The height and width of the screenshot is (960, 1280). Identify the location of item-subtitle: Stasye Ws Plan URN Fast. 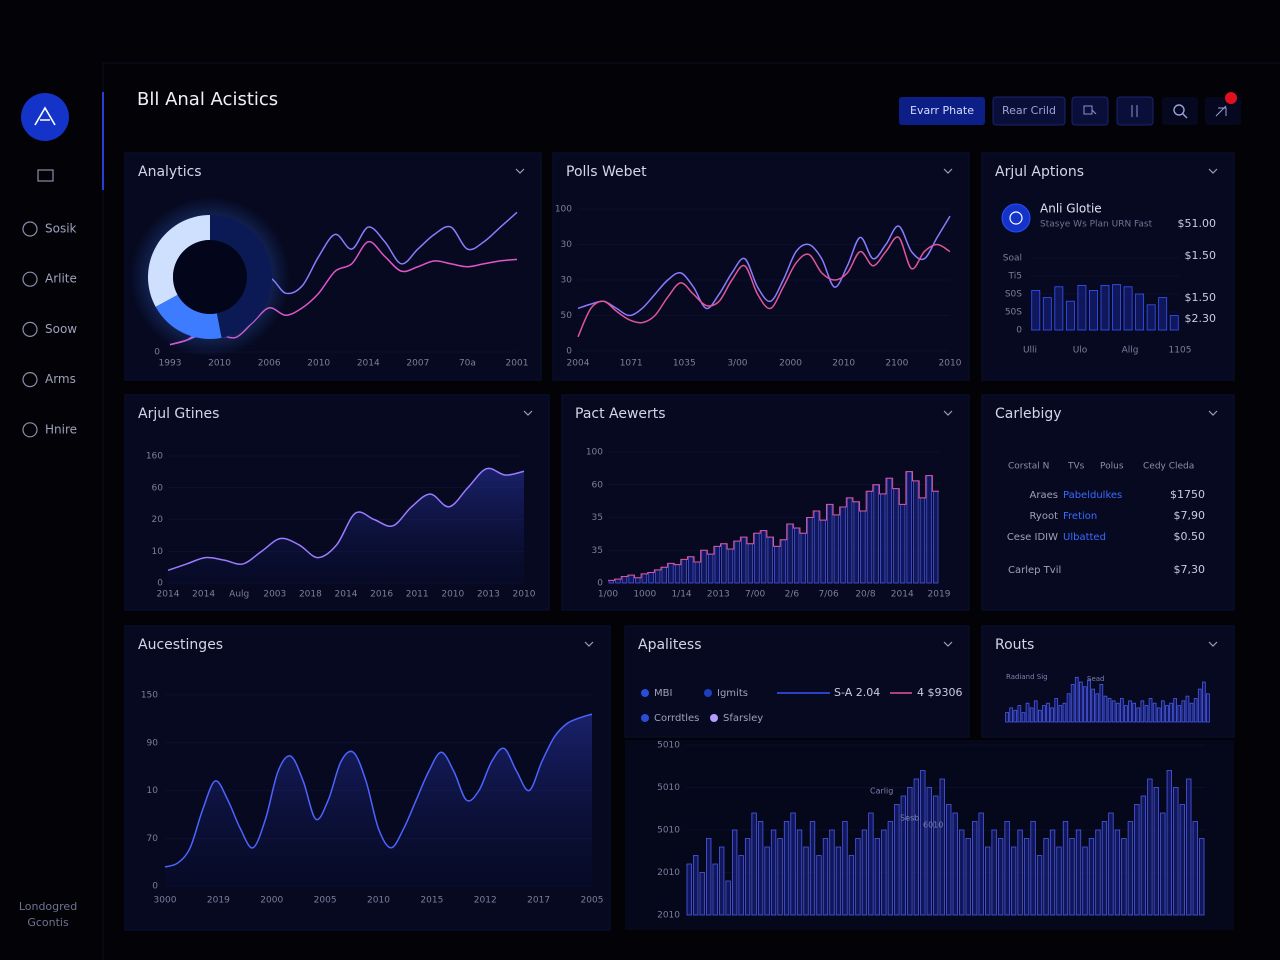
(1096, 225).